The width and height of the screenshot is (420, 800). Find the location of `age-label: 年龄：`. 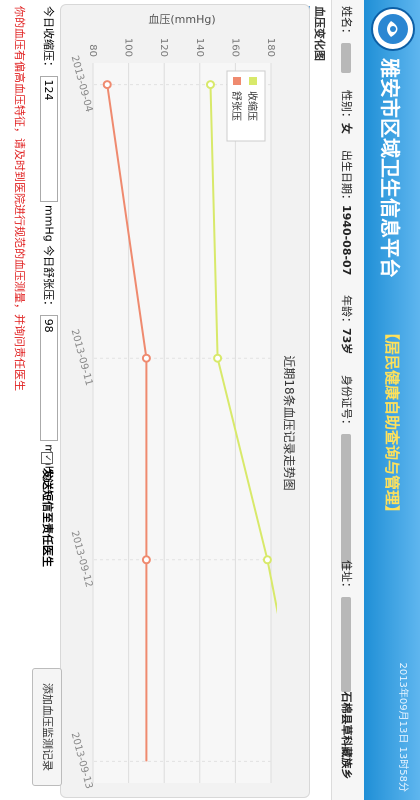

age-label: 年龄： is located at coordinates (346, 311).